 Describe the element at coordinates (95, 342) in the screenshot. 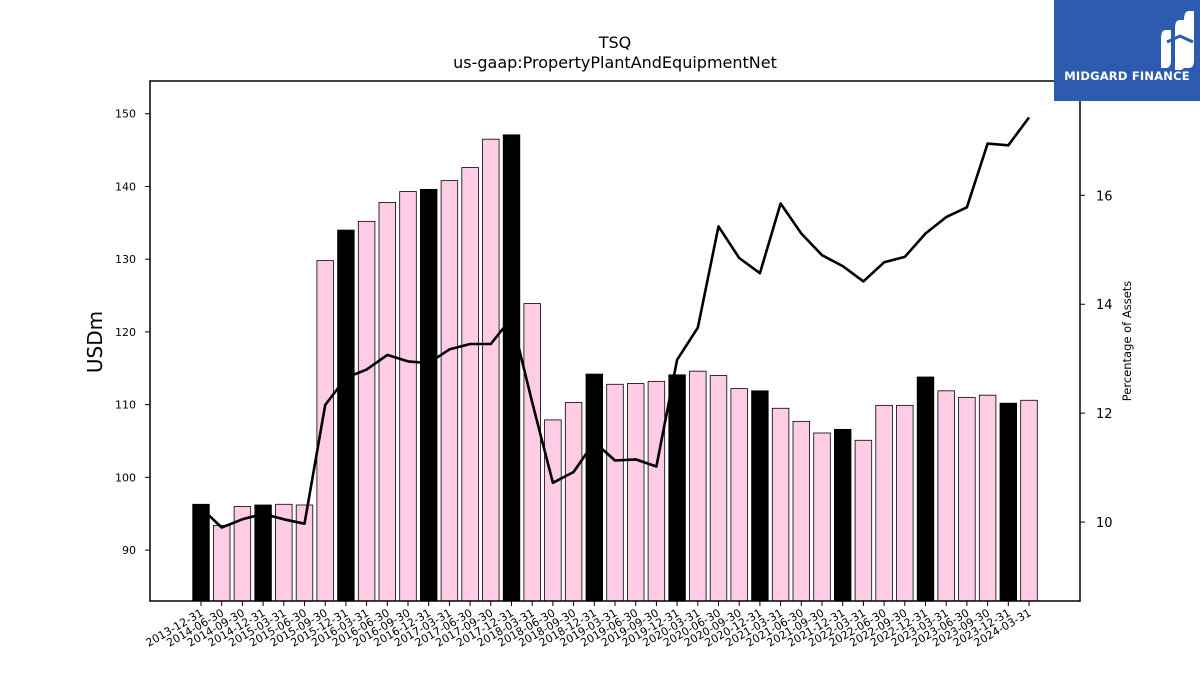

I see `y-axis-label: USDm` at that location.